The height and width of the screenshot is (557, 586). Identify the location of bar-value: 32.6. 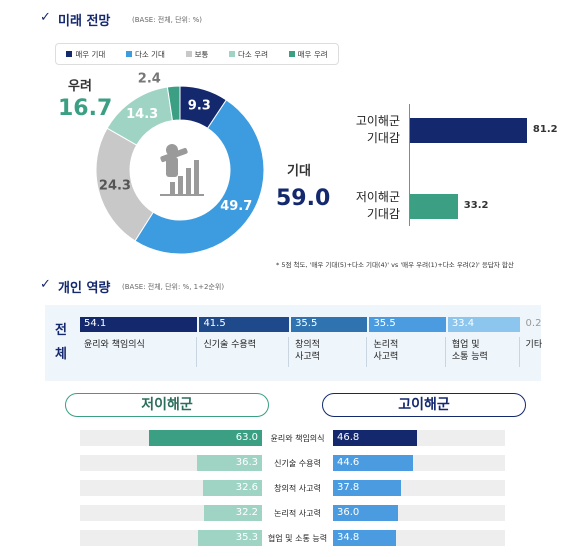
(246, 487).